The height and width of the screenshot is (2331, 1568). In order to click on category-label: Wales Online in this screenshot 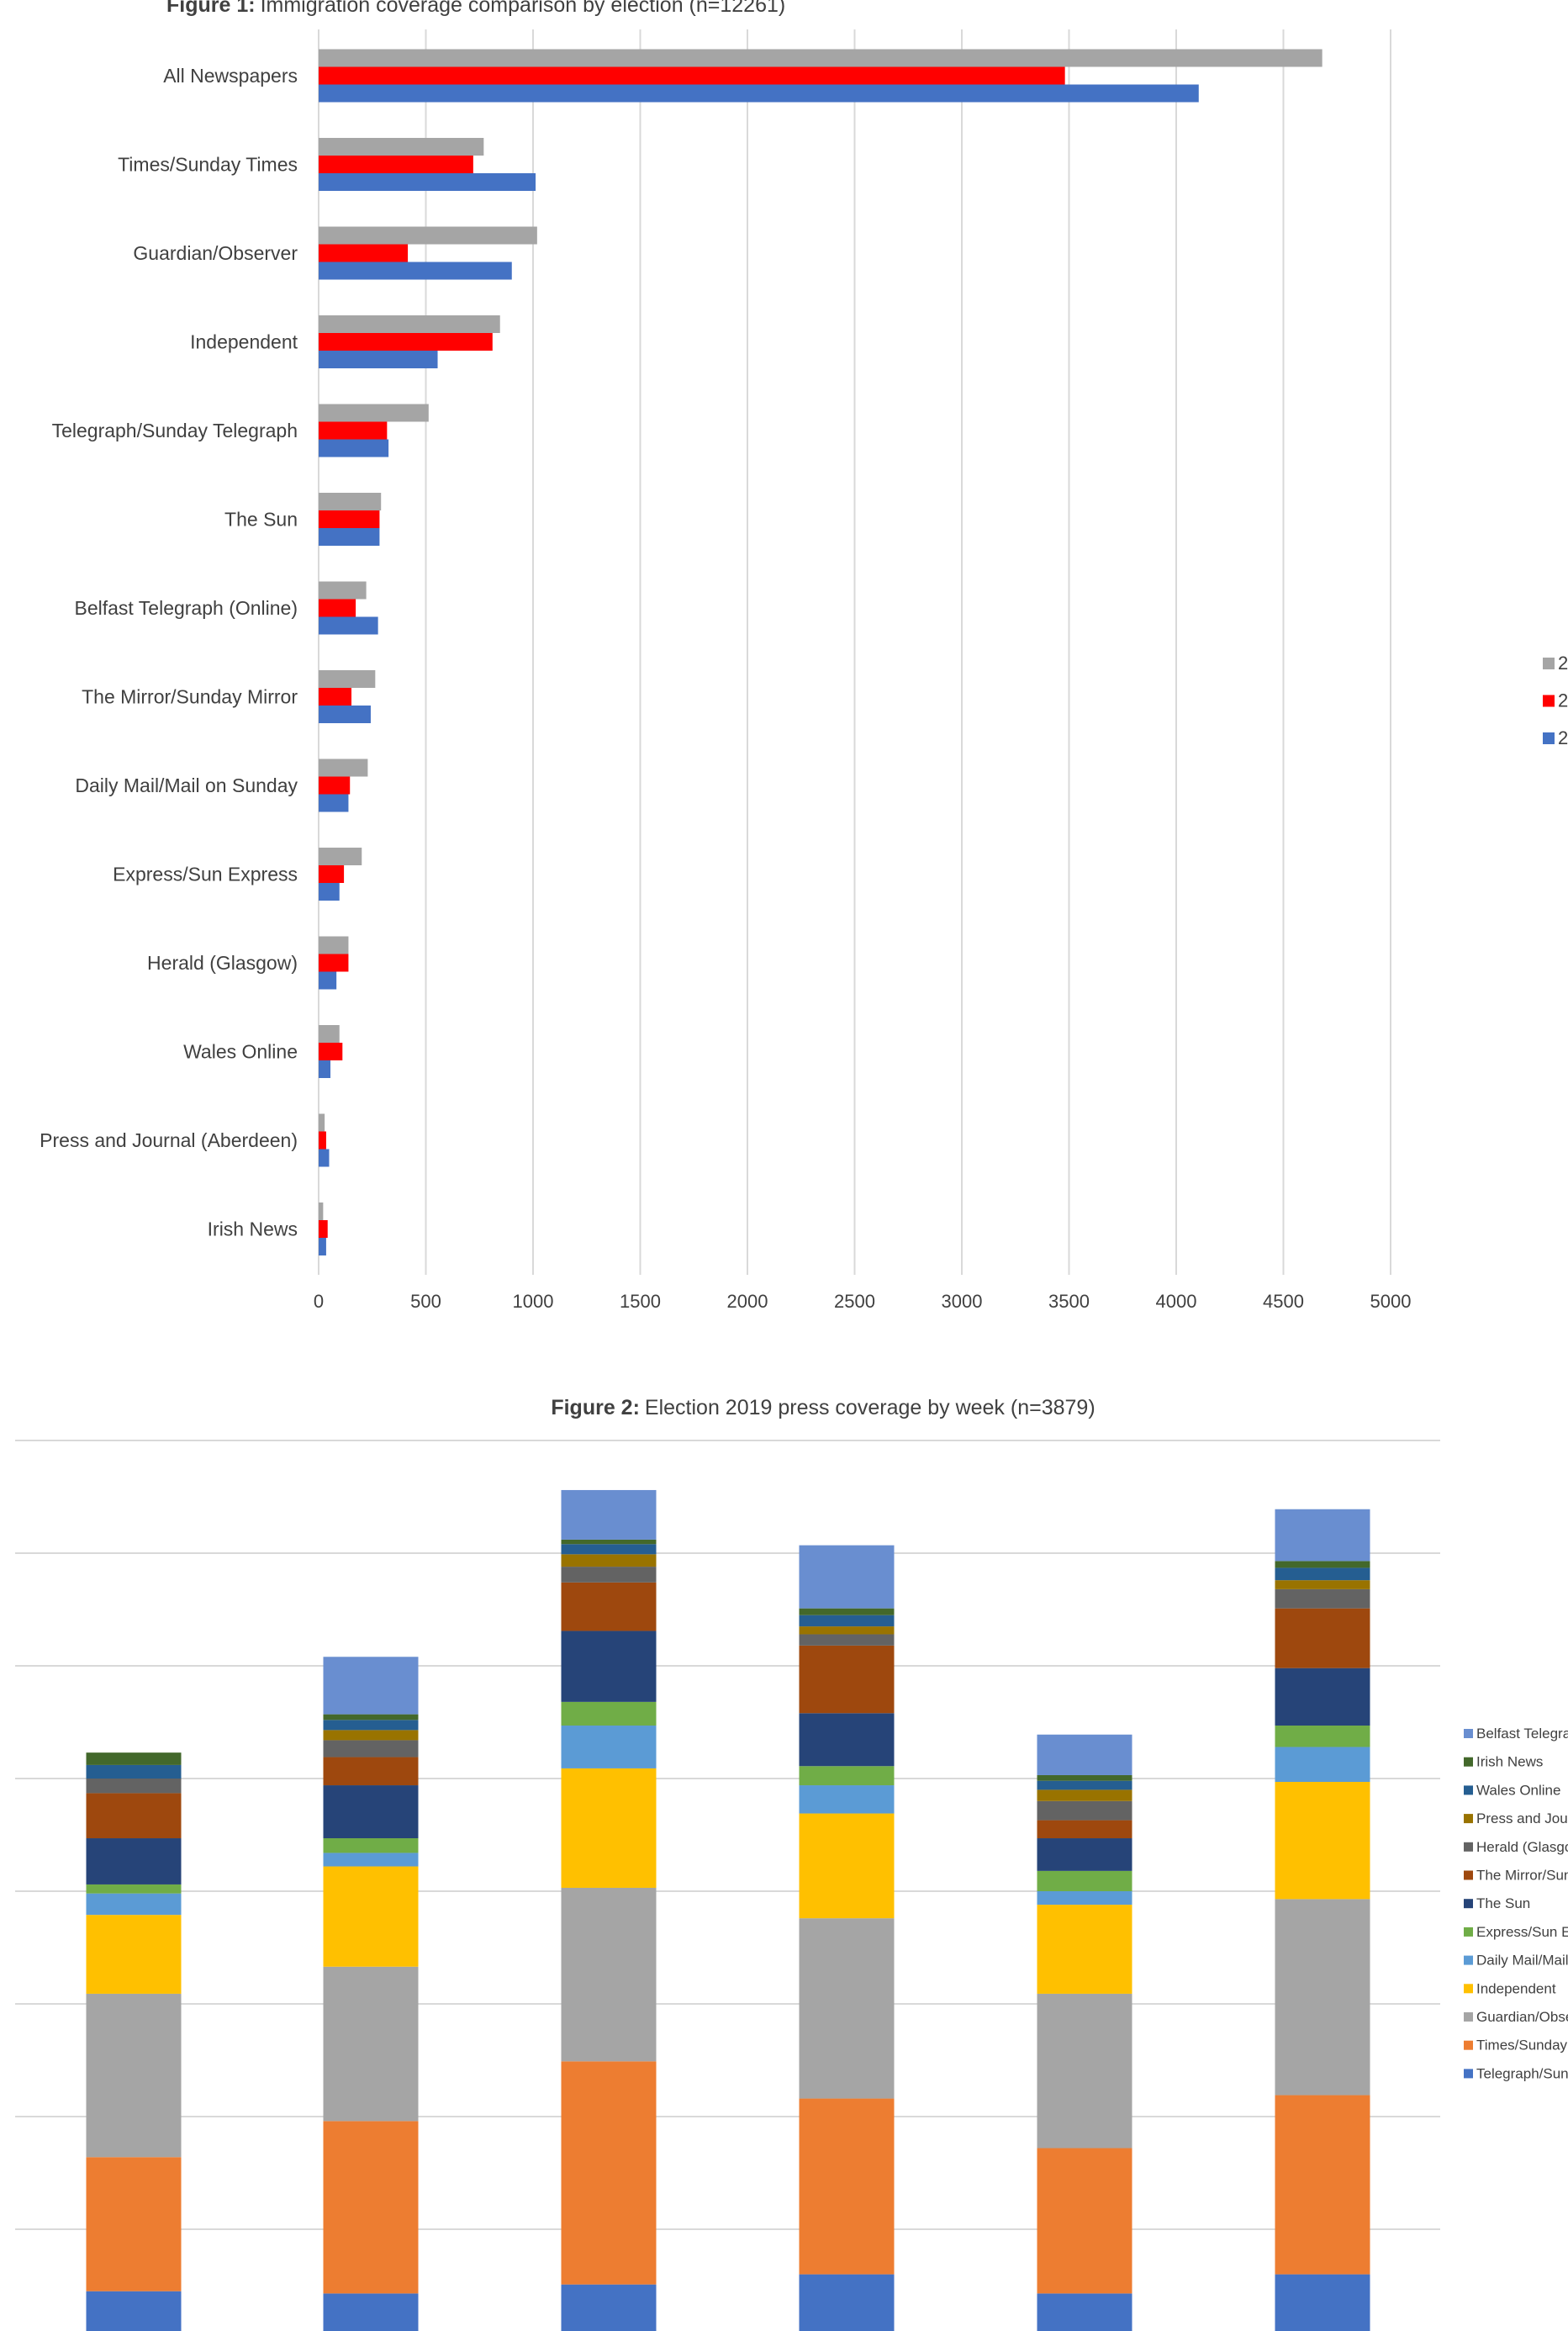, I will do `click(241, 1052)`.